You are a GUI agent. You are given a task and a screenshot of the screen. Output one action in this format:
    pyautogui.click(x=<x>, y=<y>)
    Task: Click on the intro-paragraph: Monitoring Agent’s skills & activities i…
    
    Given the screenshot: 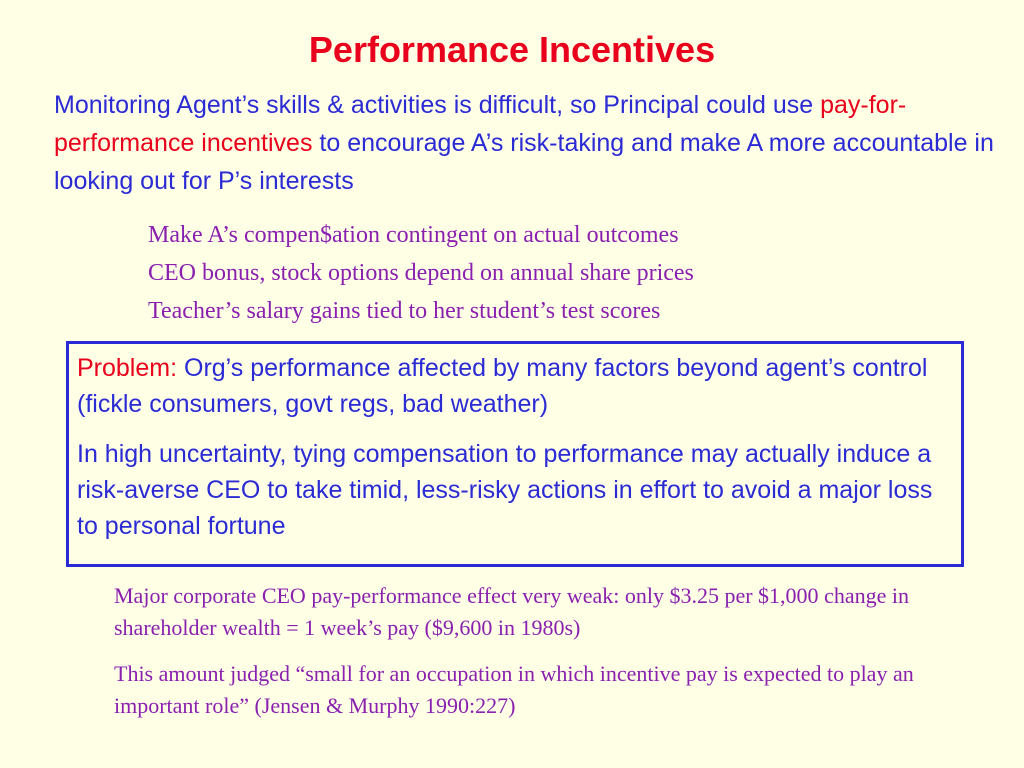 What is the action you would take?
    pyautogui.click(x=524, y=143)
    